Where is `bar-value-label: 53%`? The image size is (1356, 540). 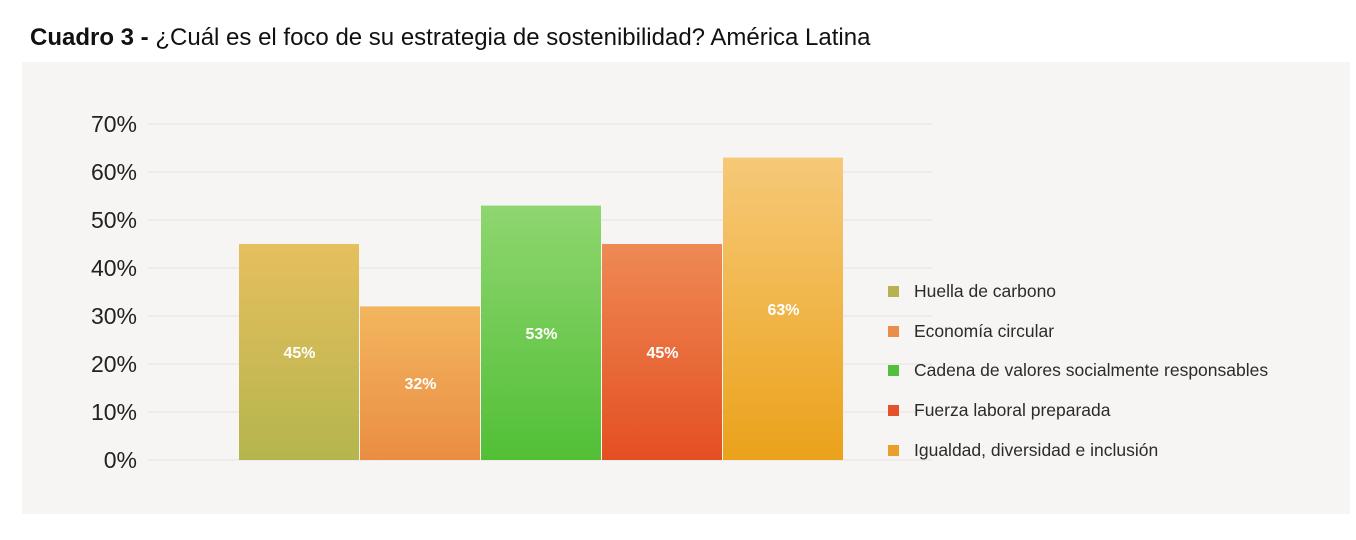
bar-value-label: 53% is located at coordinates (541, 334).